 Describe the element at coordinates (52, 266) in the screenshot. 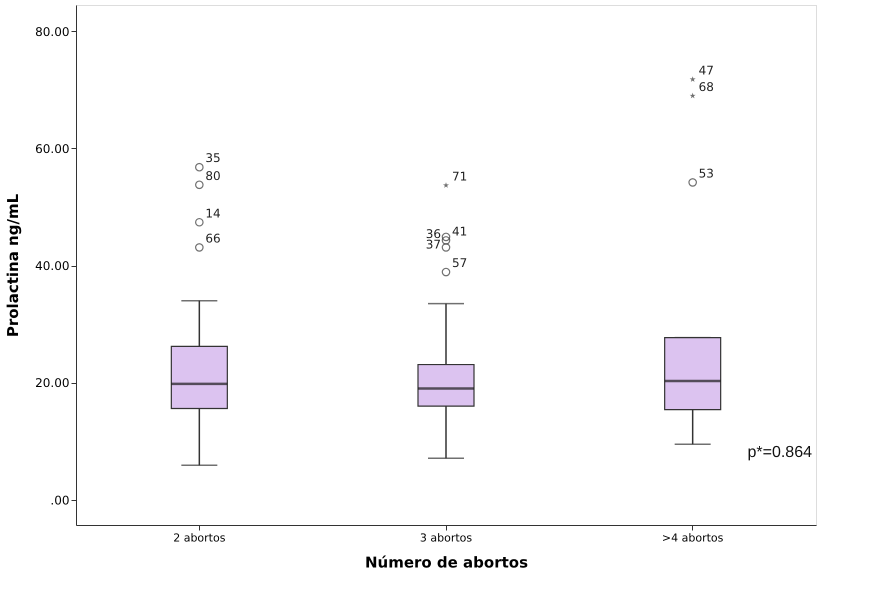

I see `y-tick-label: 40.00` at that location.